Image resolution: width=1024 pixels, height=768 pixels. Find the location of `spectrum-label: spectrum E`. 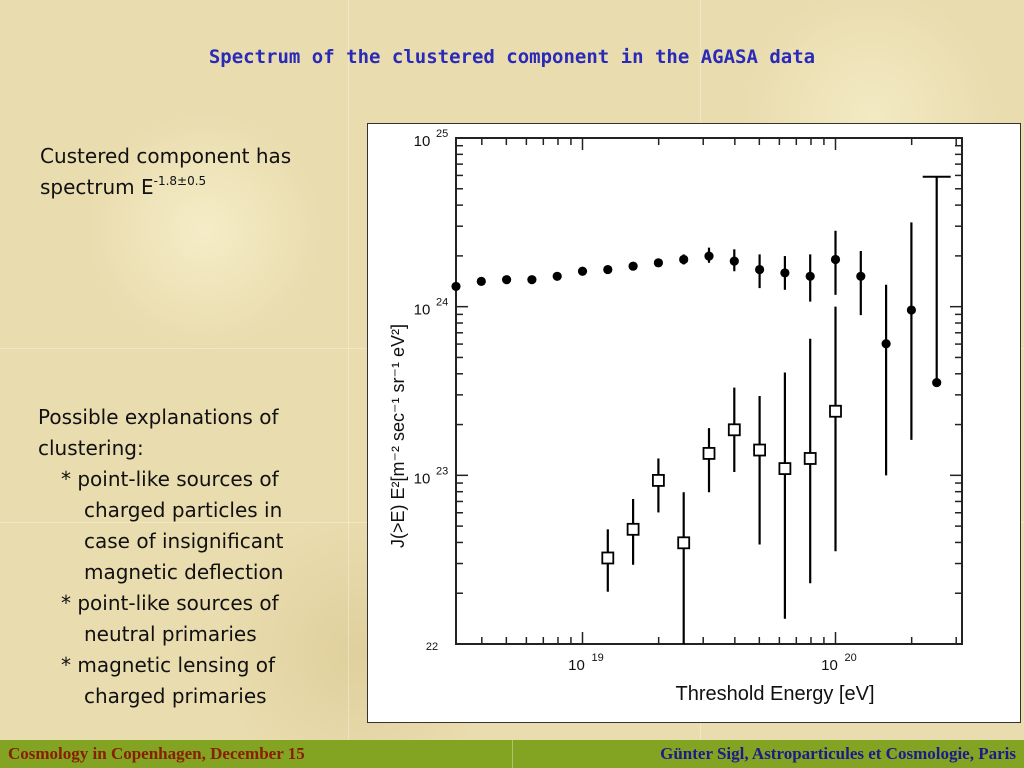

spectrum-label: spectrum E is located at coordinates (97, 187).